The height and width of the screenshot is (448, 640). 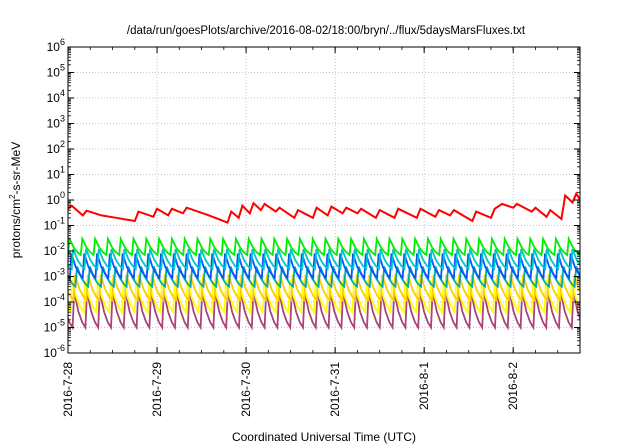 What do you see at coordinates (56, 96) in the screenshot?
I see `y-tick-label: 10⁴` at bounding box center [56, 96].